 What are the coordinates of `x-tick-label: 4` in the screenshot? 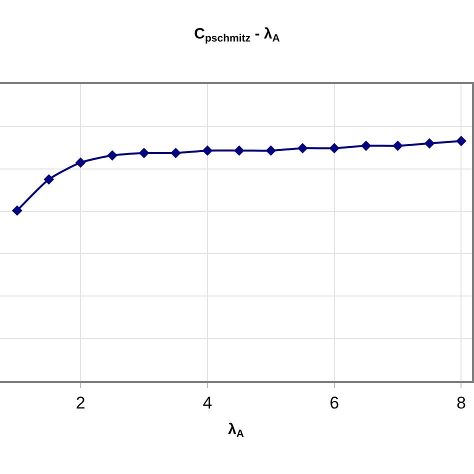 It's located at (207, 402).